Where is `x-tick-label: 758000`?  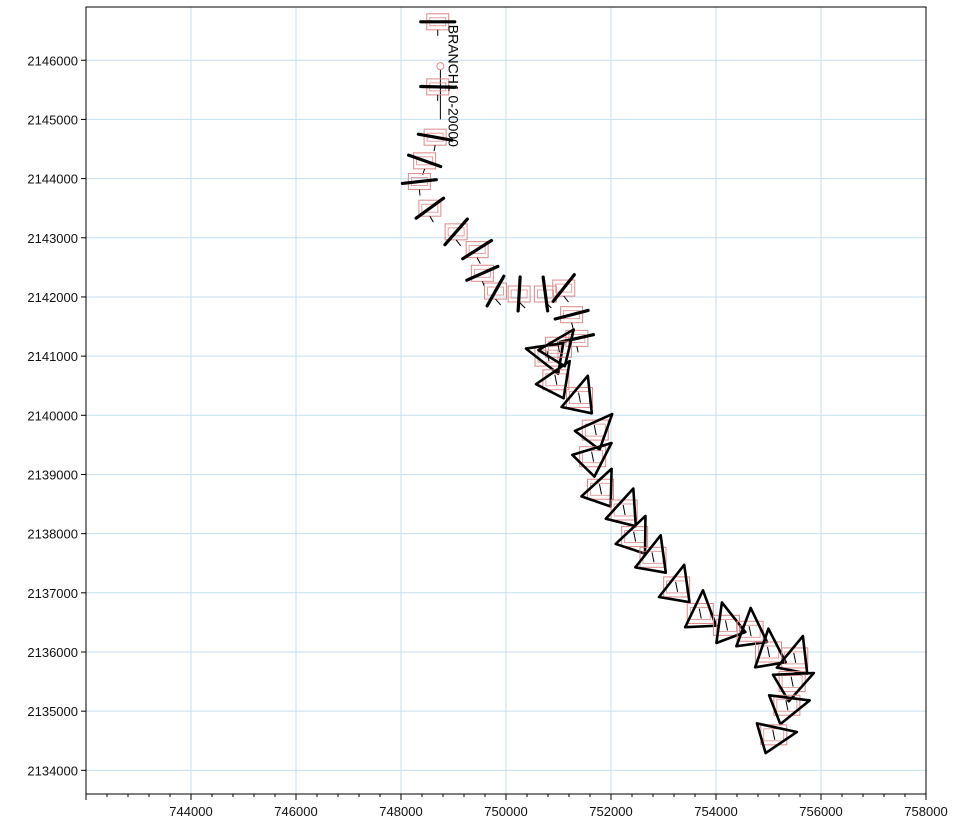 x-tick-label: 758000 is located at coordinates (925, 811).